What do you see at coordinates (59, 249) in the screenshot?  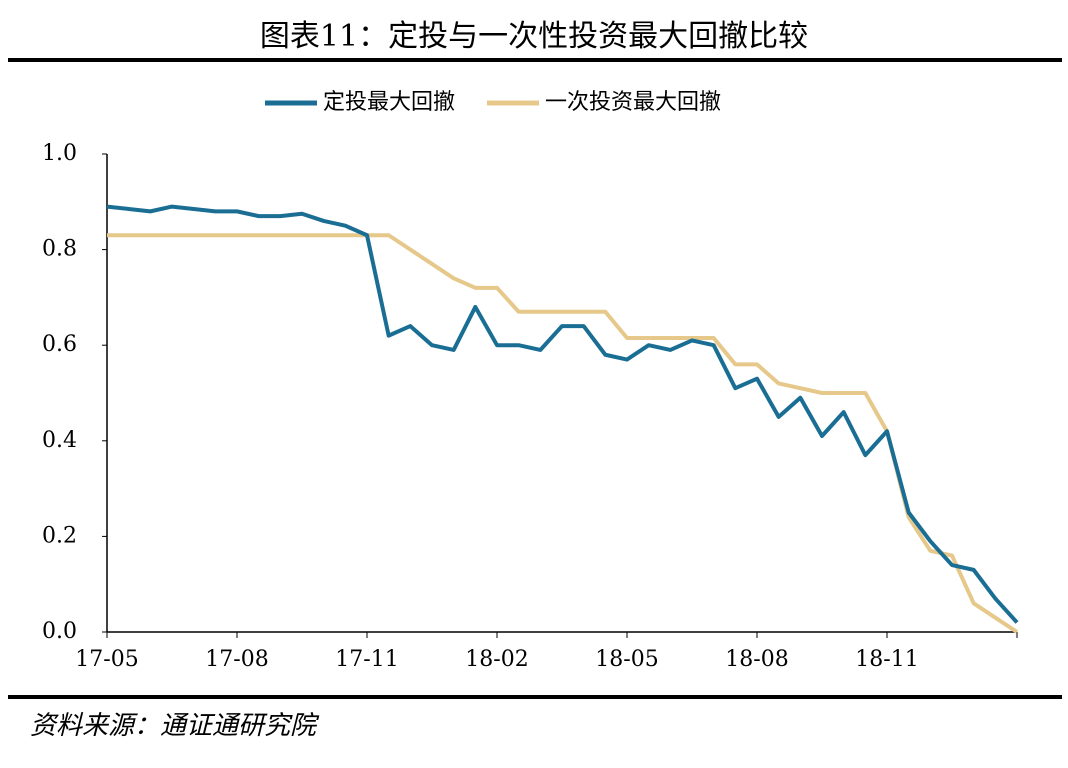 I see `y-tick-label: 0.8` at bounding box center [59, 249].